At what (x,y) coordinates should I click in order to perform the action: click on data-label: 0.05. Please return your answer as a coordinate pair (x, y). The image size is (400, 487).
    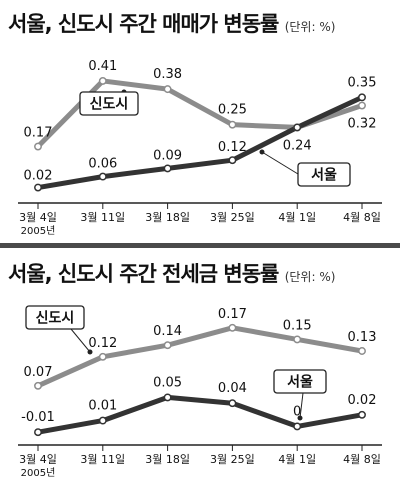
    Looking at the image, I should click on (167, 382).